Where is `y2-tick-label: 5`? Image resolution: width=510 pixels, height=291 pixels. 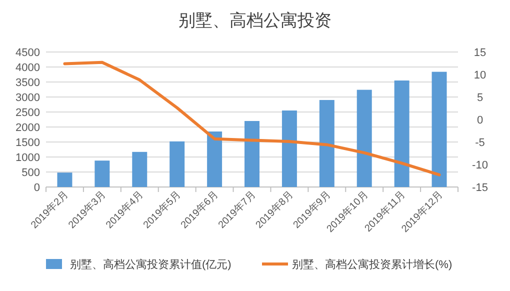
y2-tick-label: 5 is located at coordinates (480, 98).